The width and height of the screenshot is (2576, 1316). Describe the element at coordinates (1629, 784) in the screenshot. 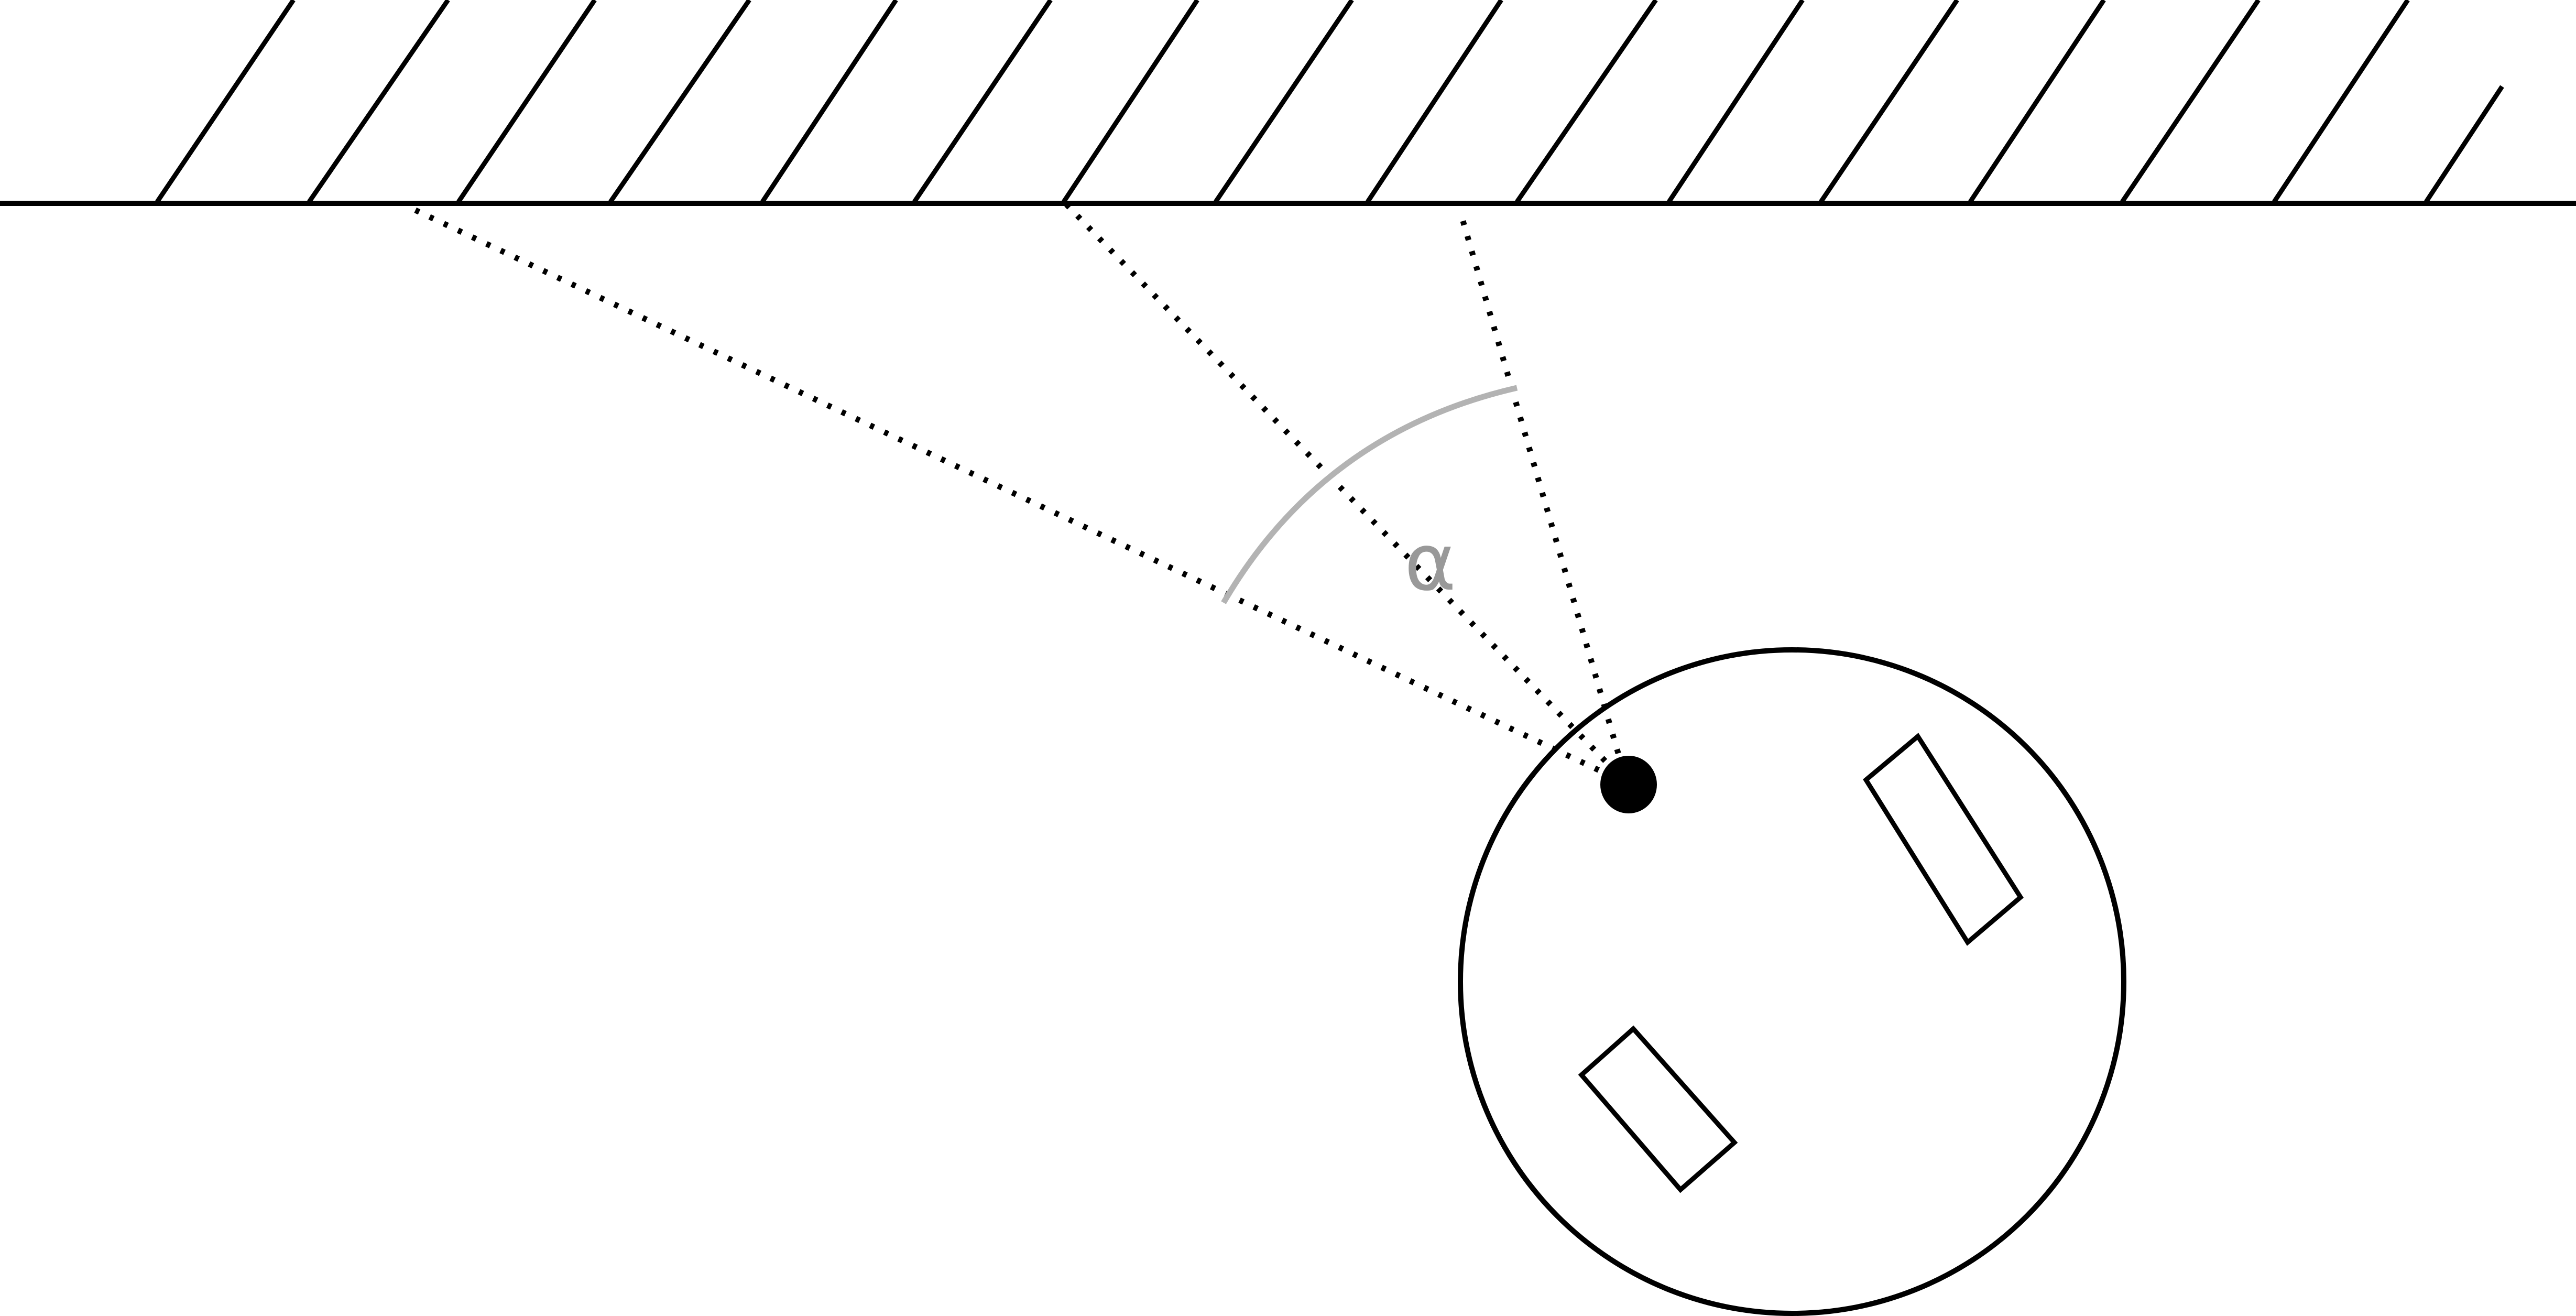

I see `sensor-dot` at that location.